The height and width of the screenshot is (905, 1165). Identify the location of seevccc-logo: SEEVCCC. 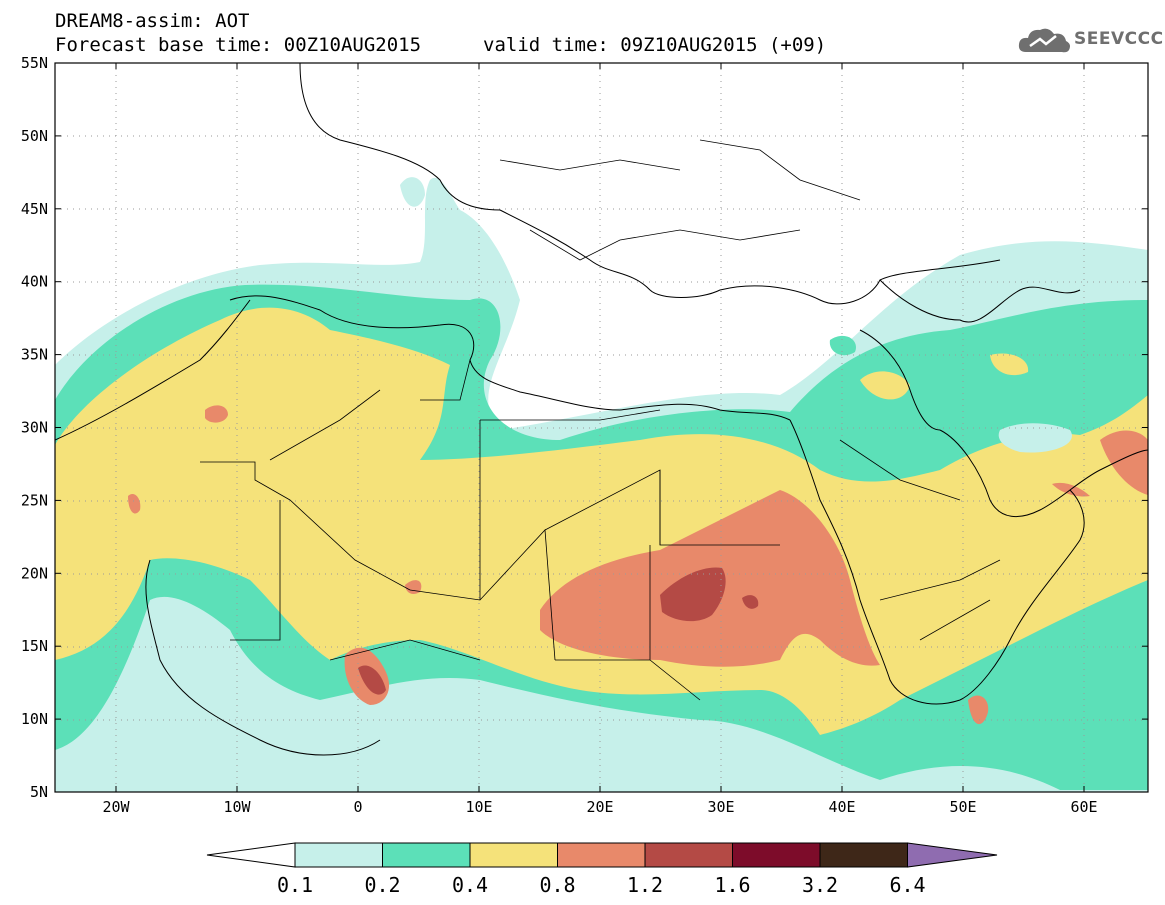
(1089, 41).